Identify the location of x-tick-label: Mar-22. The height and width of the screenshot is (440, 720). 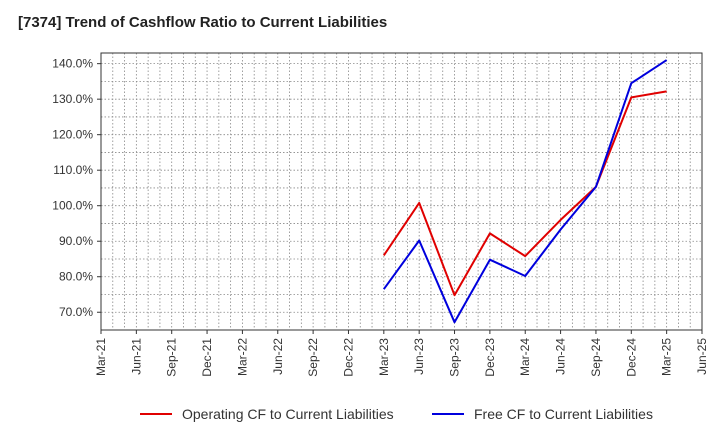
(242, 357).